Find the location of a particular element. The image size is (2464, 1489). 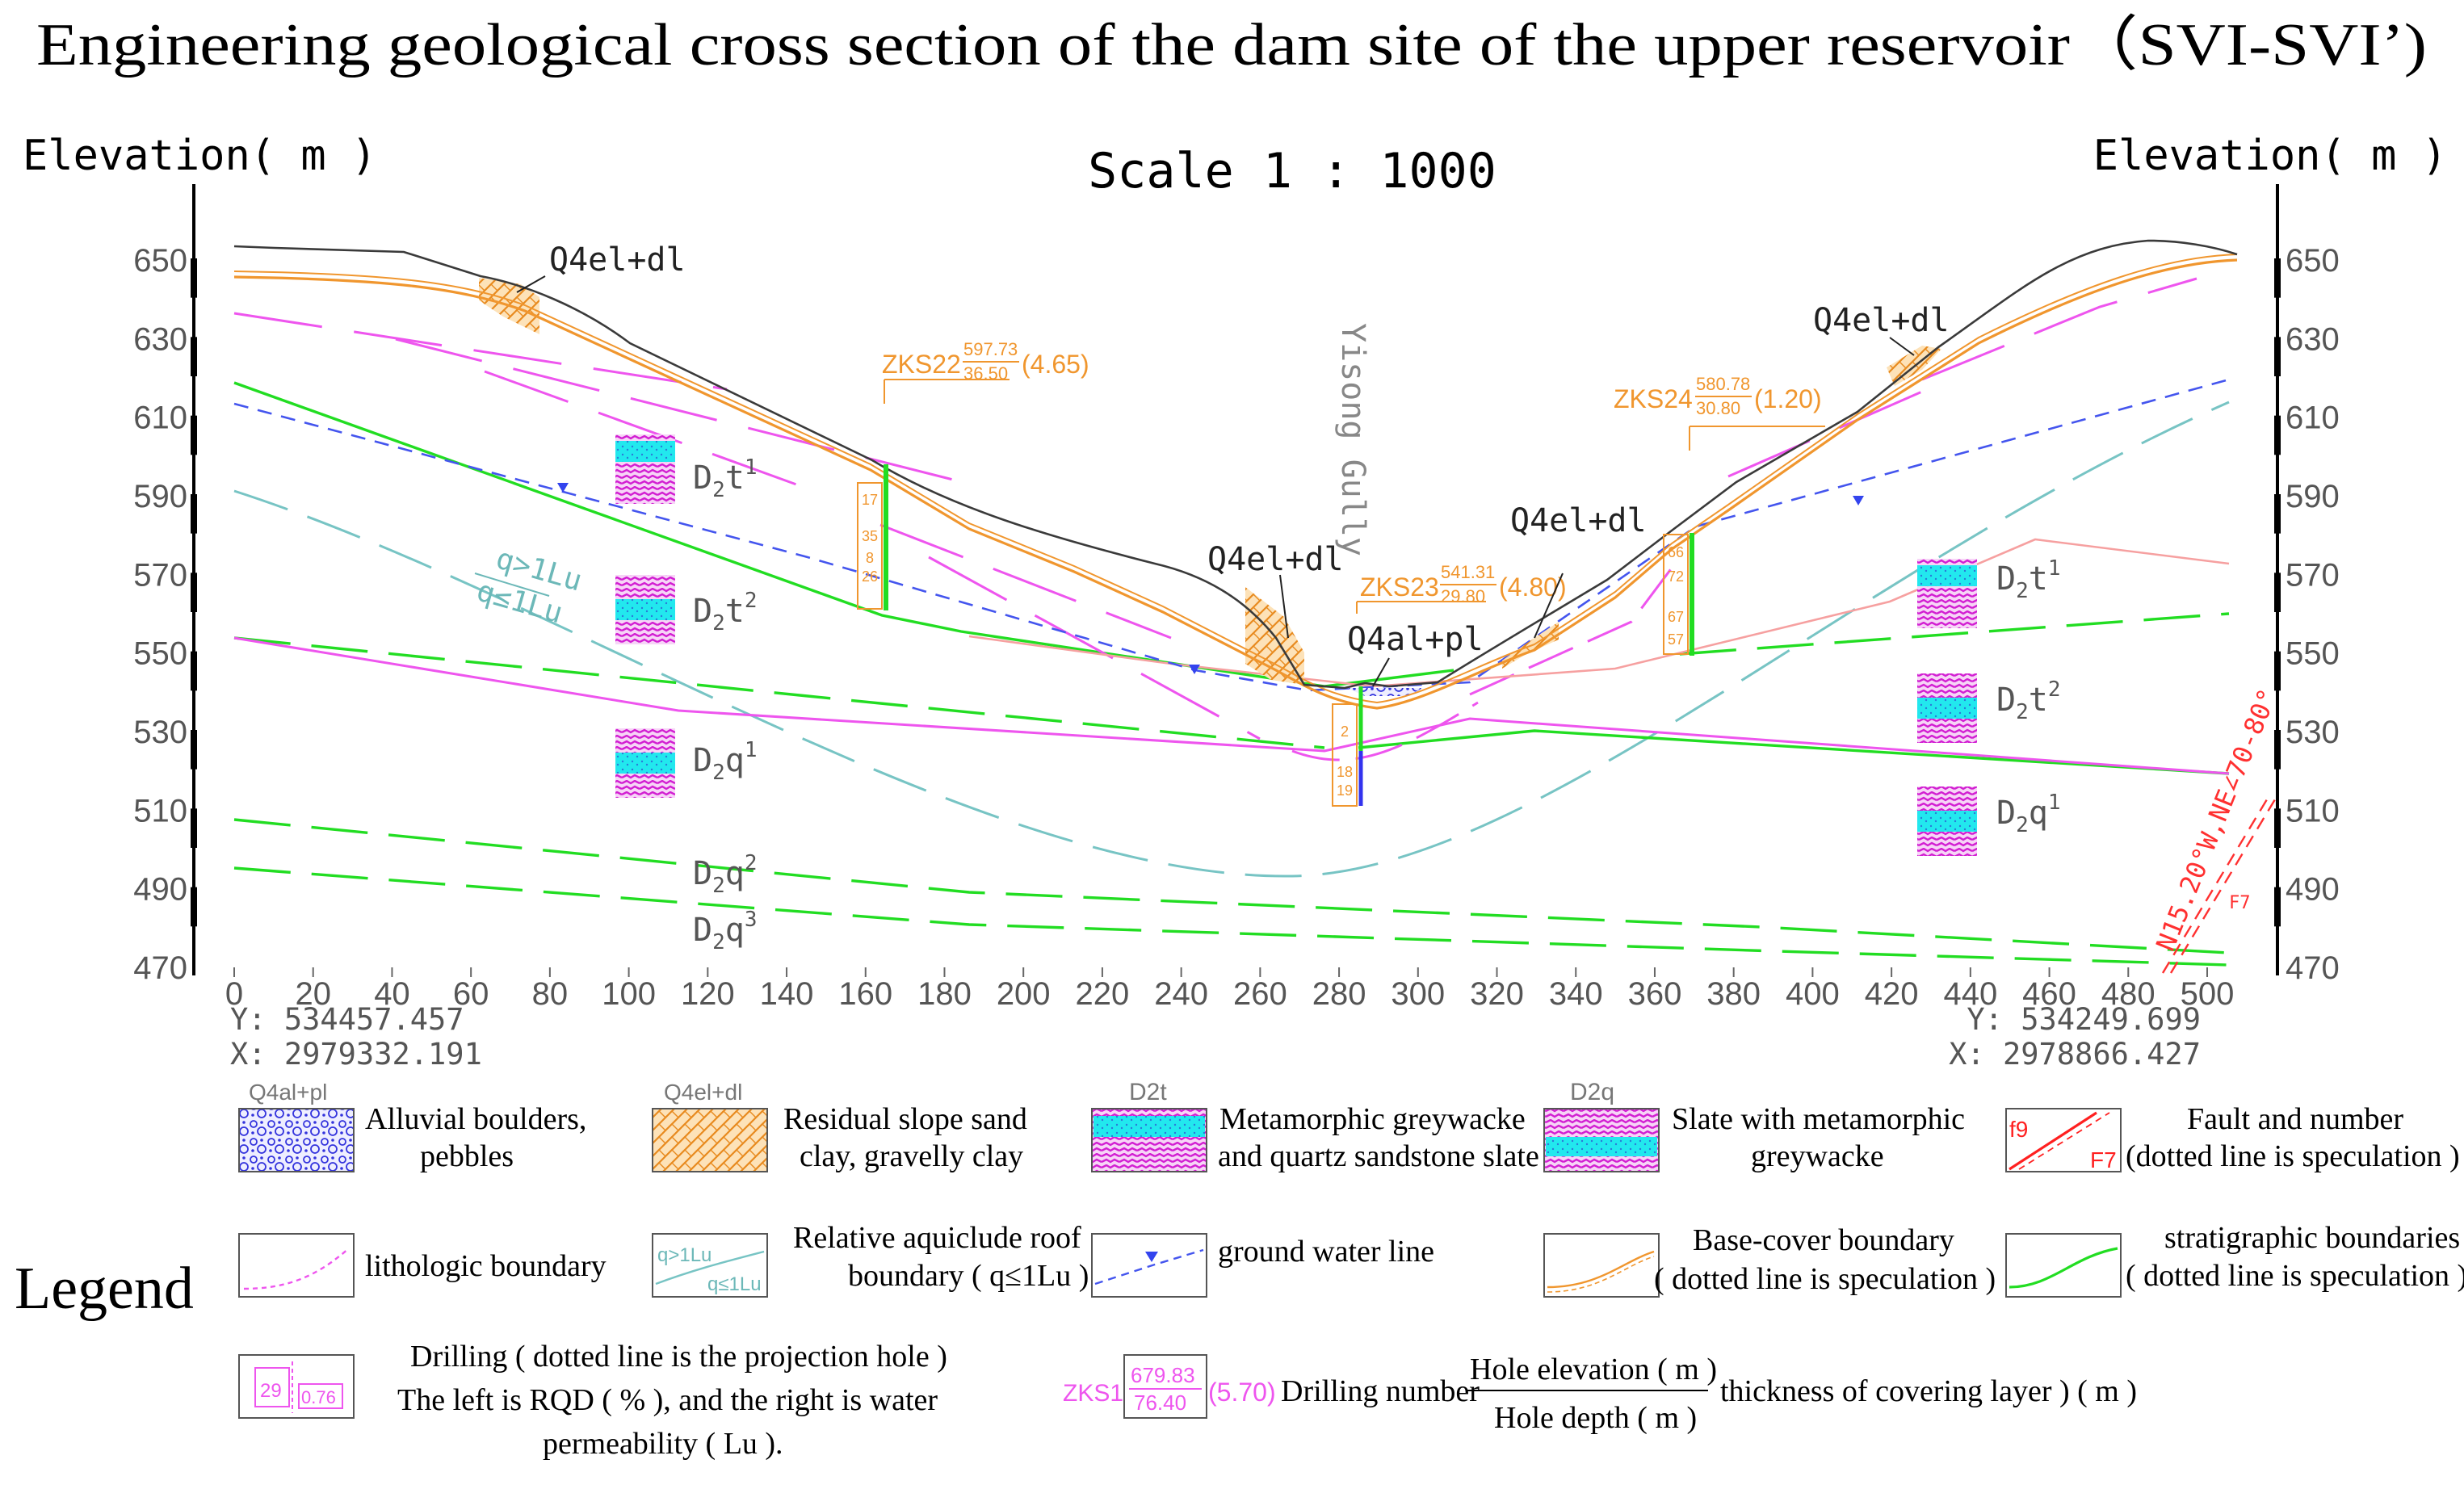

legend-key: q>1Lu is located at coordinates (684, 1255).